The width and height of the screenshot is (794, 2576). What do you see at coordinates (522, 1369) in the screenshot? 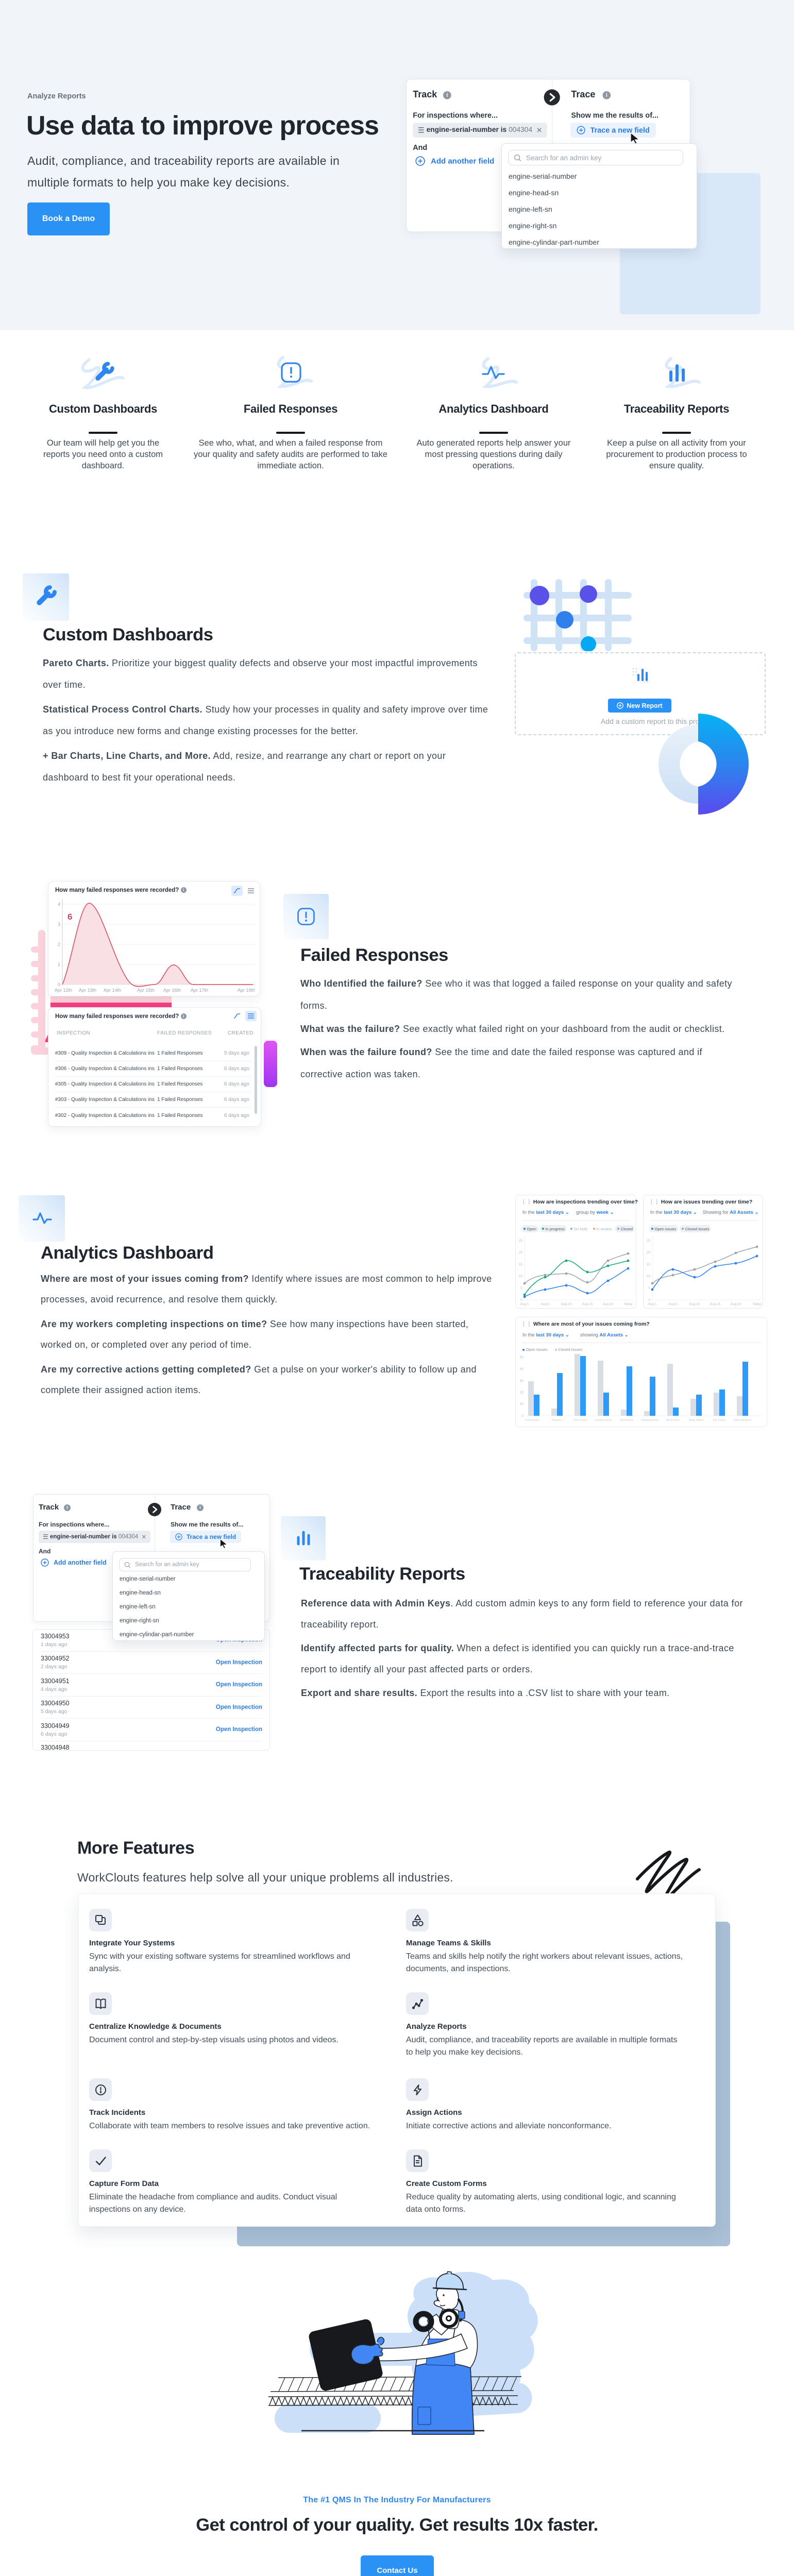
I see `svg-text: 40` at bounding box center [522, 1369].